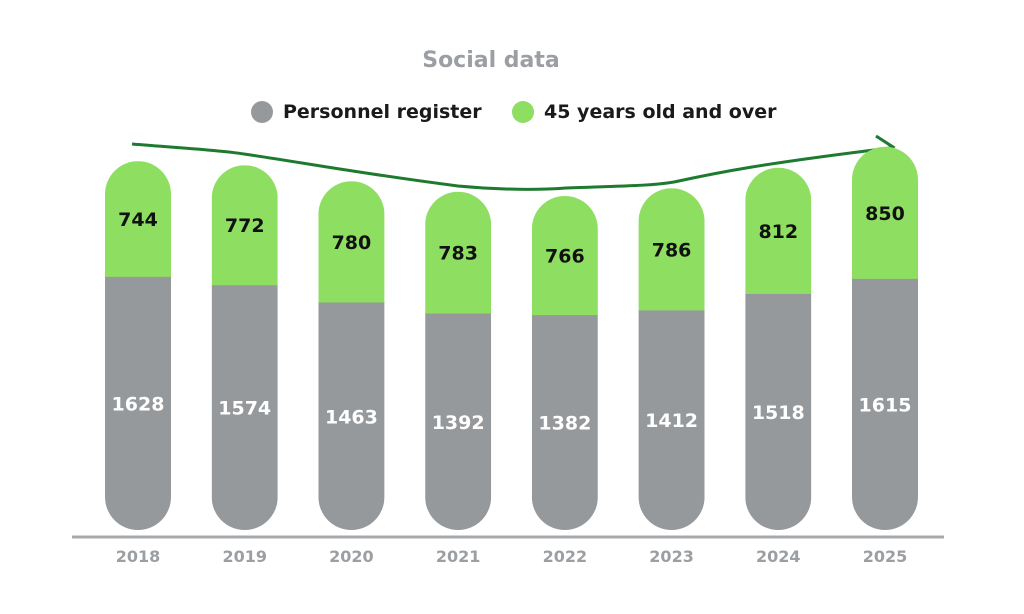 The height and width of the screenshot is (614, 1024). I want to click on bar-group-2024, so click(778, 348).